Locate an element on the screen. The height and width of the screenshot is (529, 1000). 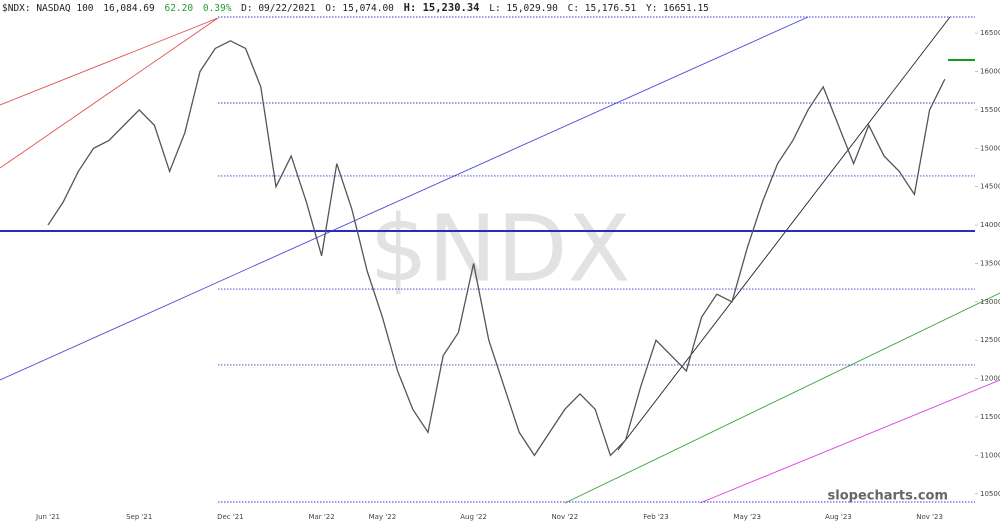
x-tick-label: Feb '23 is located at coordinates (655, 517).